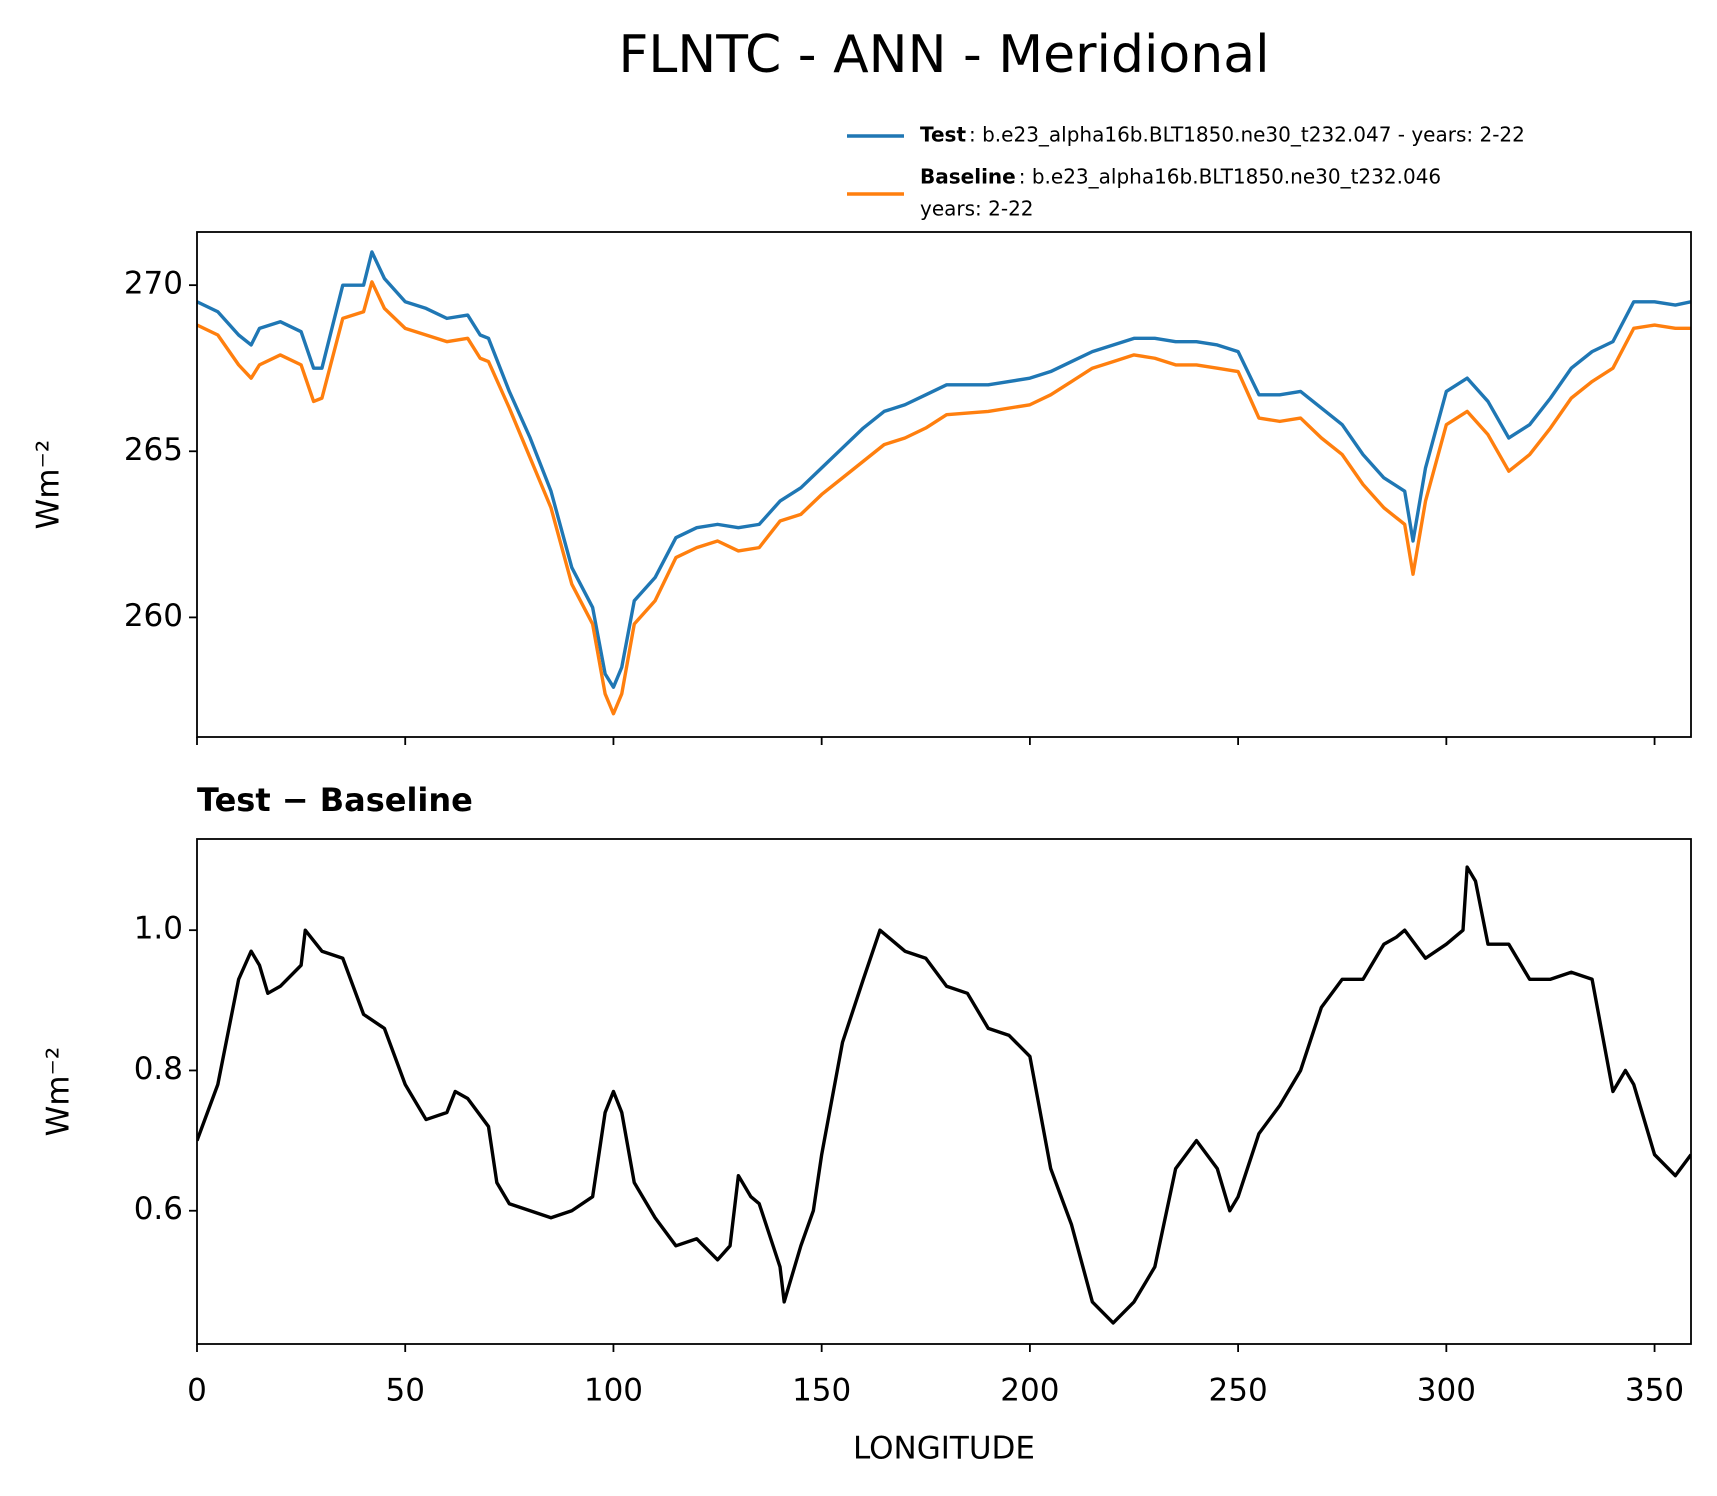 The image size is (1717, 1496). Describe the element at coordinates (1654, 1391) in the screenshot. I see `x-tick-label: 350` at that location.